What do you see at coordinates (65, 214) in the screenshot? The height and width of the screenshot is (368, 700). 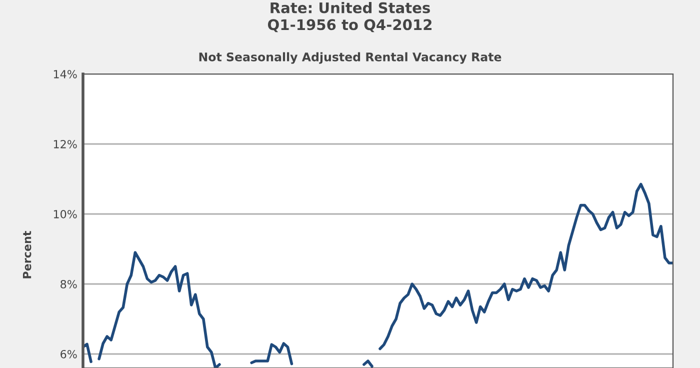 I see `y-tick-label: 10%` at bounding box center [65, 214].